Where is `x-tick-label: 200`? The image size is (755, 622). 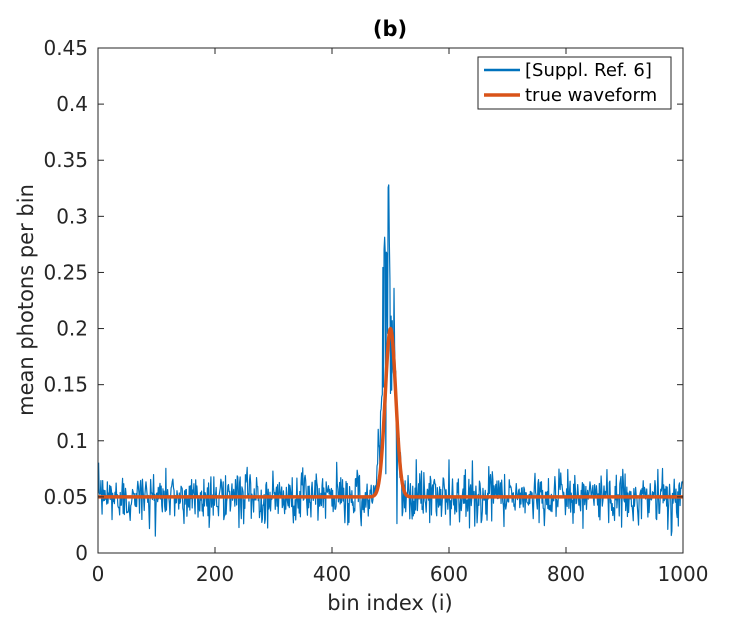
x-tick-label: 200 is located at coordinates (215, 574).